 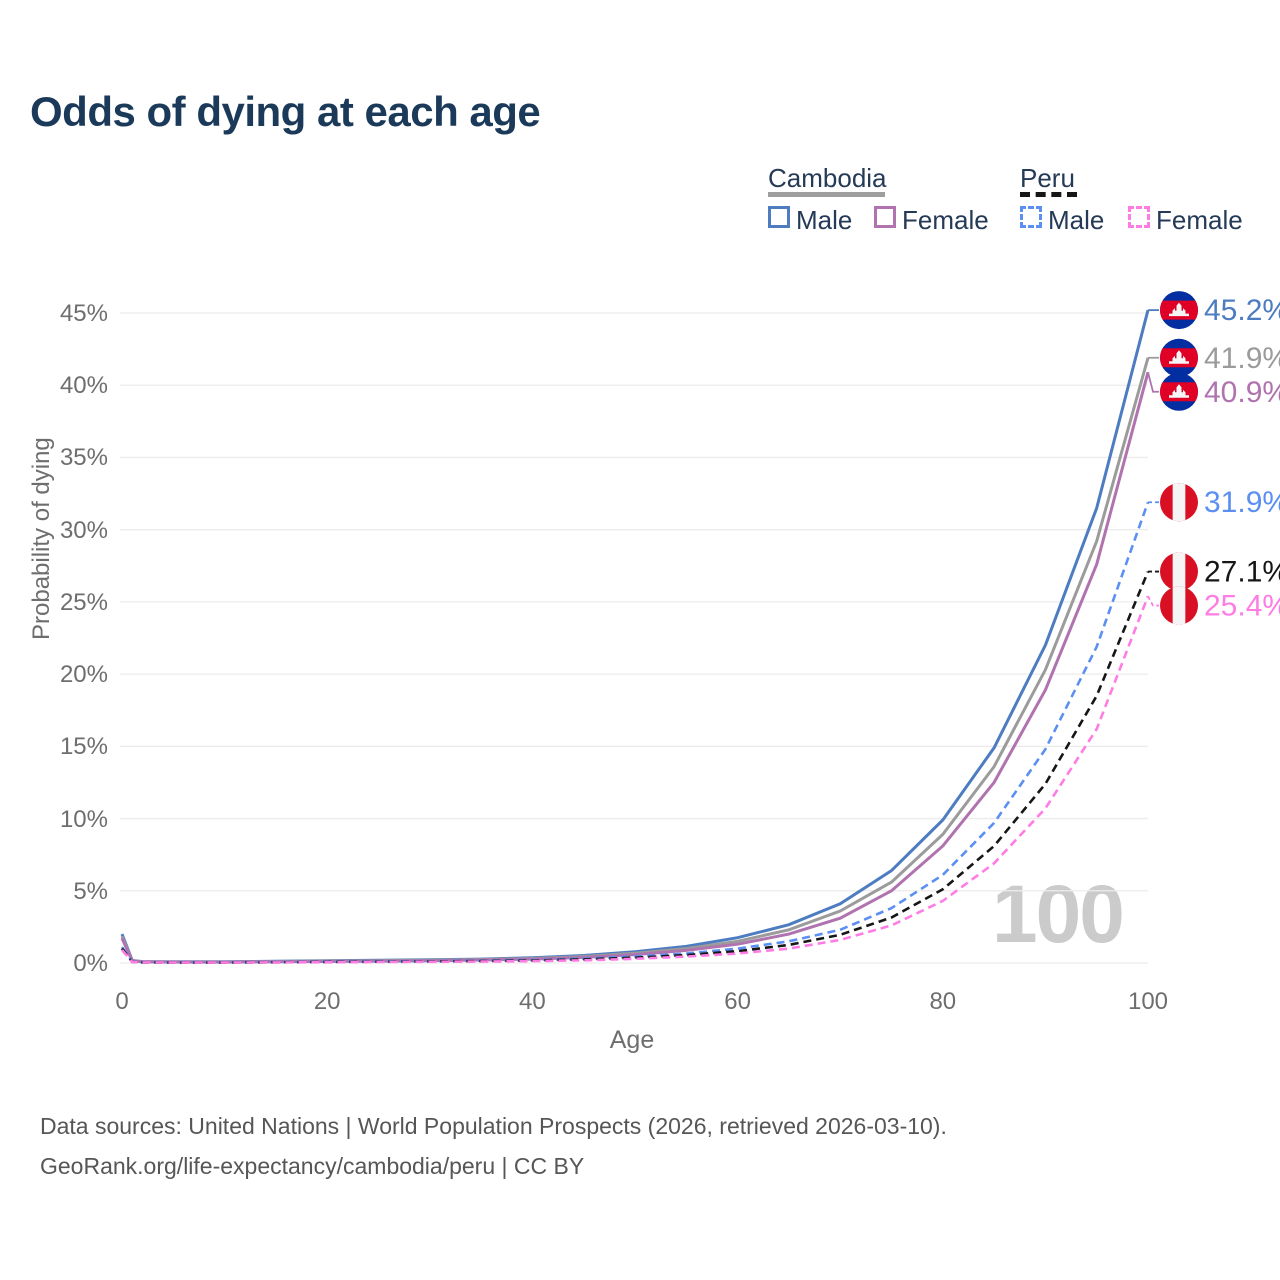 What do you see at coordinates (327, 1001) in the screenshot?
I see `x-tick-20: 20` at bounding box center [327, 1001].